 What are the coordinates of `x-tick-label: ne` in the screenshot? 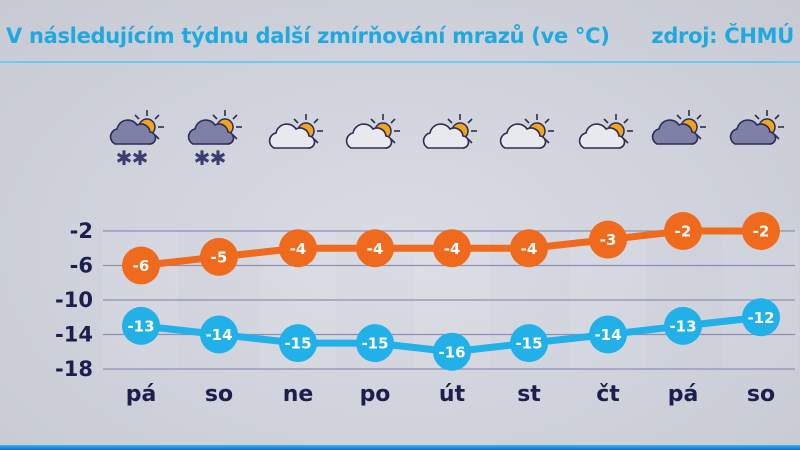 It's located at (298, 394).